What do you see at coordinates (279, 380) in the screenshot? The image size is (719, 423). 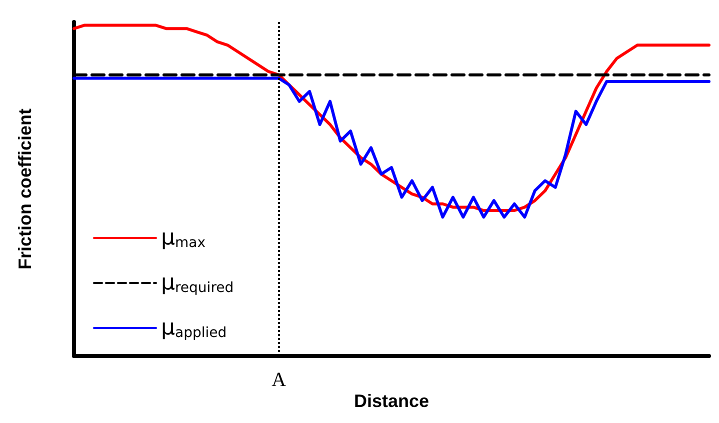 I see `text: A` at bounding box center [279, 380].